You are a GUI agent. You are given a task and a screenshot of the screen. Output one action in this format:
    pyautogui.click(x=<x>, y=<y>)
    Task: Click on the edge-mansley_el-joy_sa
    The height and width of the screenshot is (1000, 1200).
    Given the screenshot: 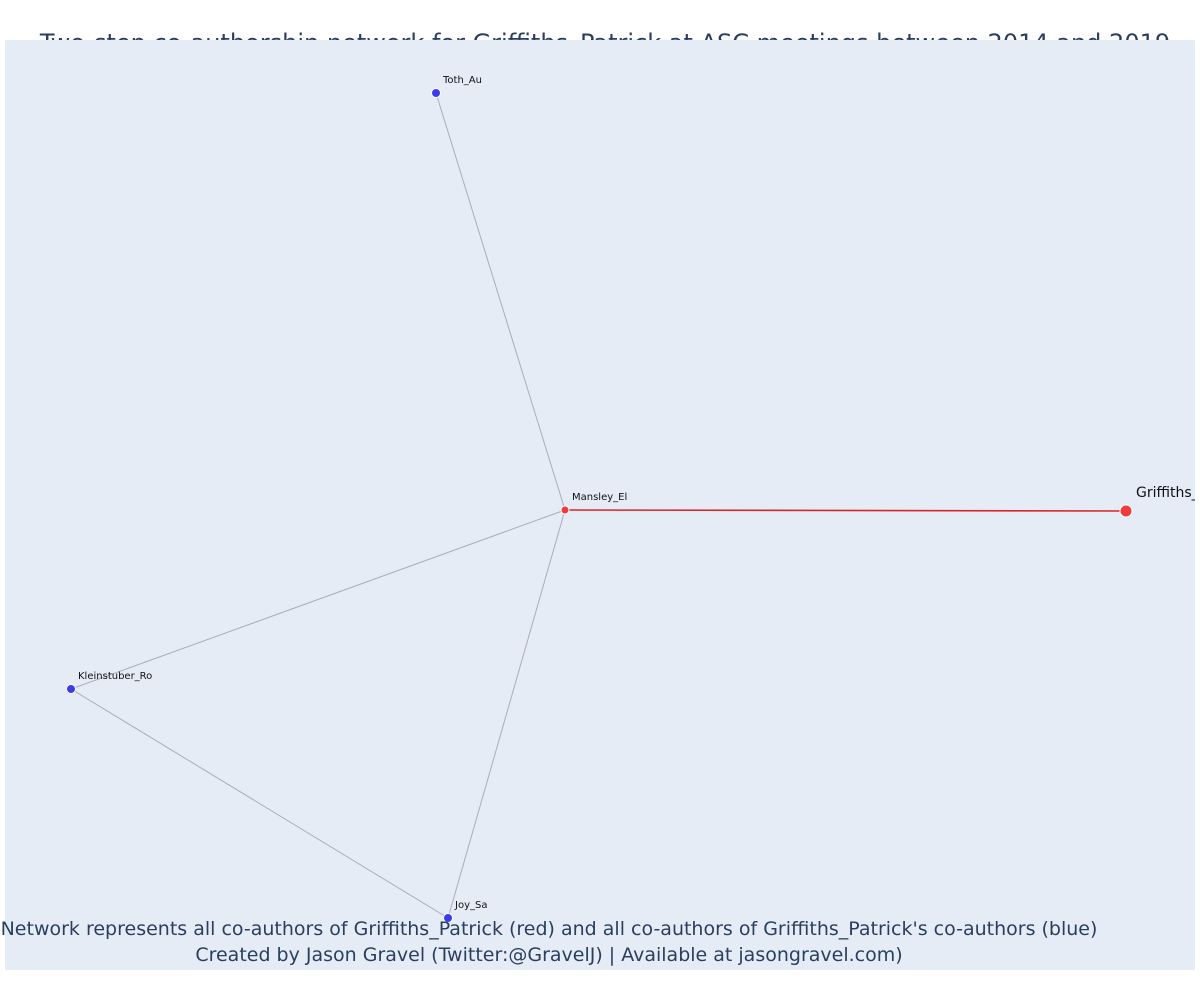 What is the action you would take?
    pyautogui.click(x=506, y=714)
    